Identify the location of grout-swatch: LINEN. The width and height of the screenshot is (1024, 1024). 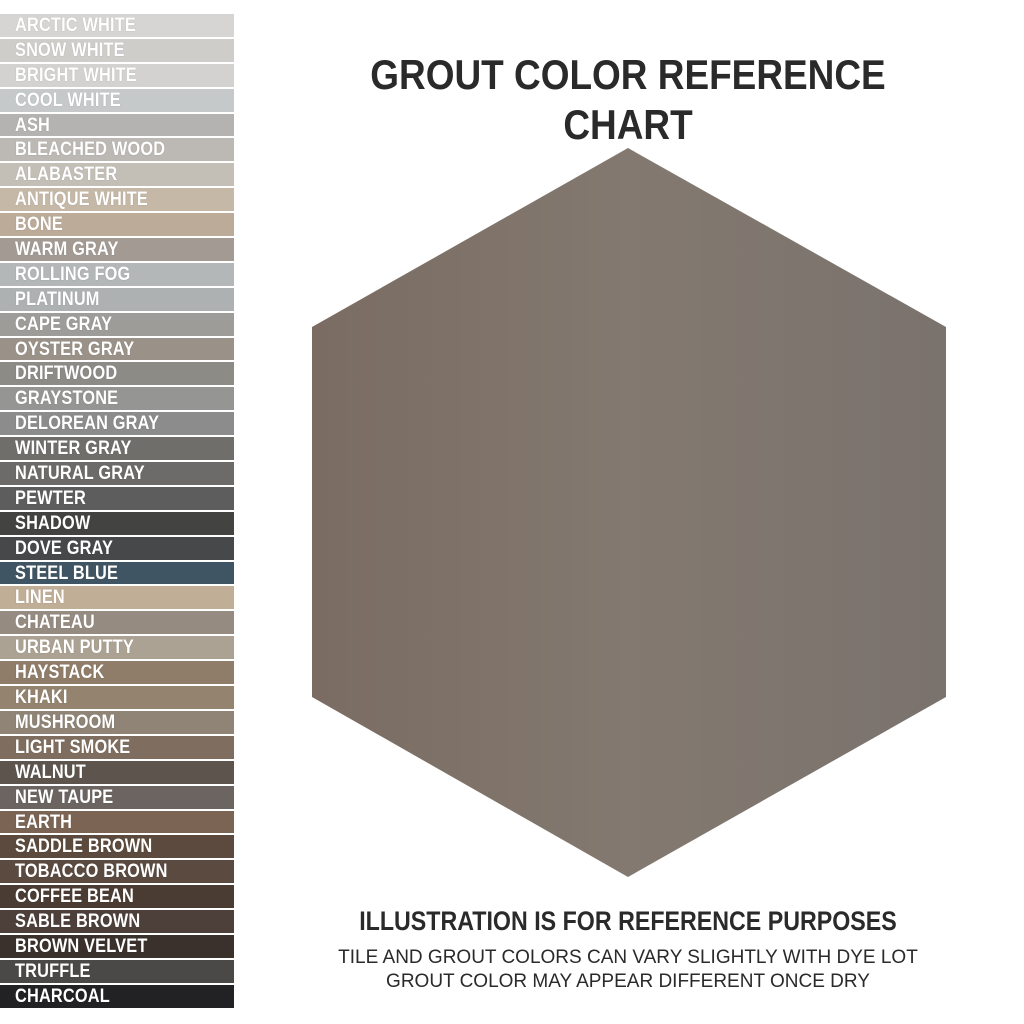
(117, 598).